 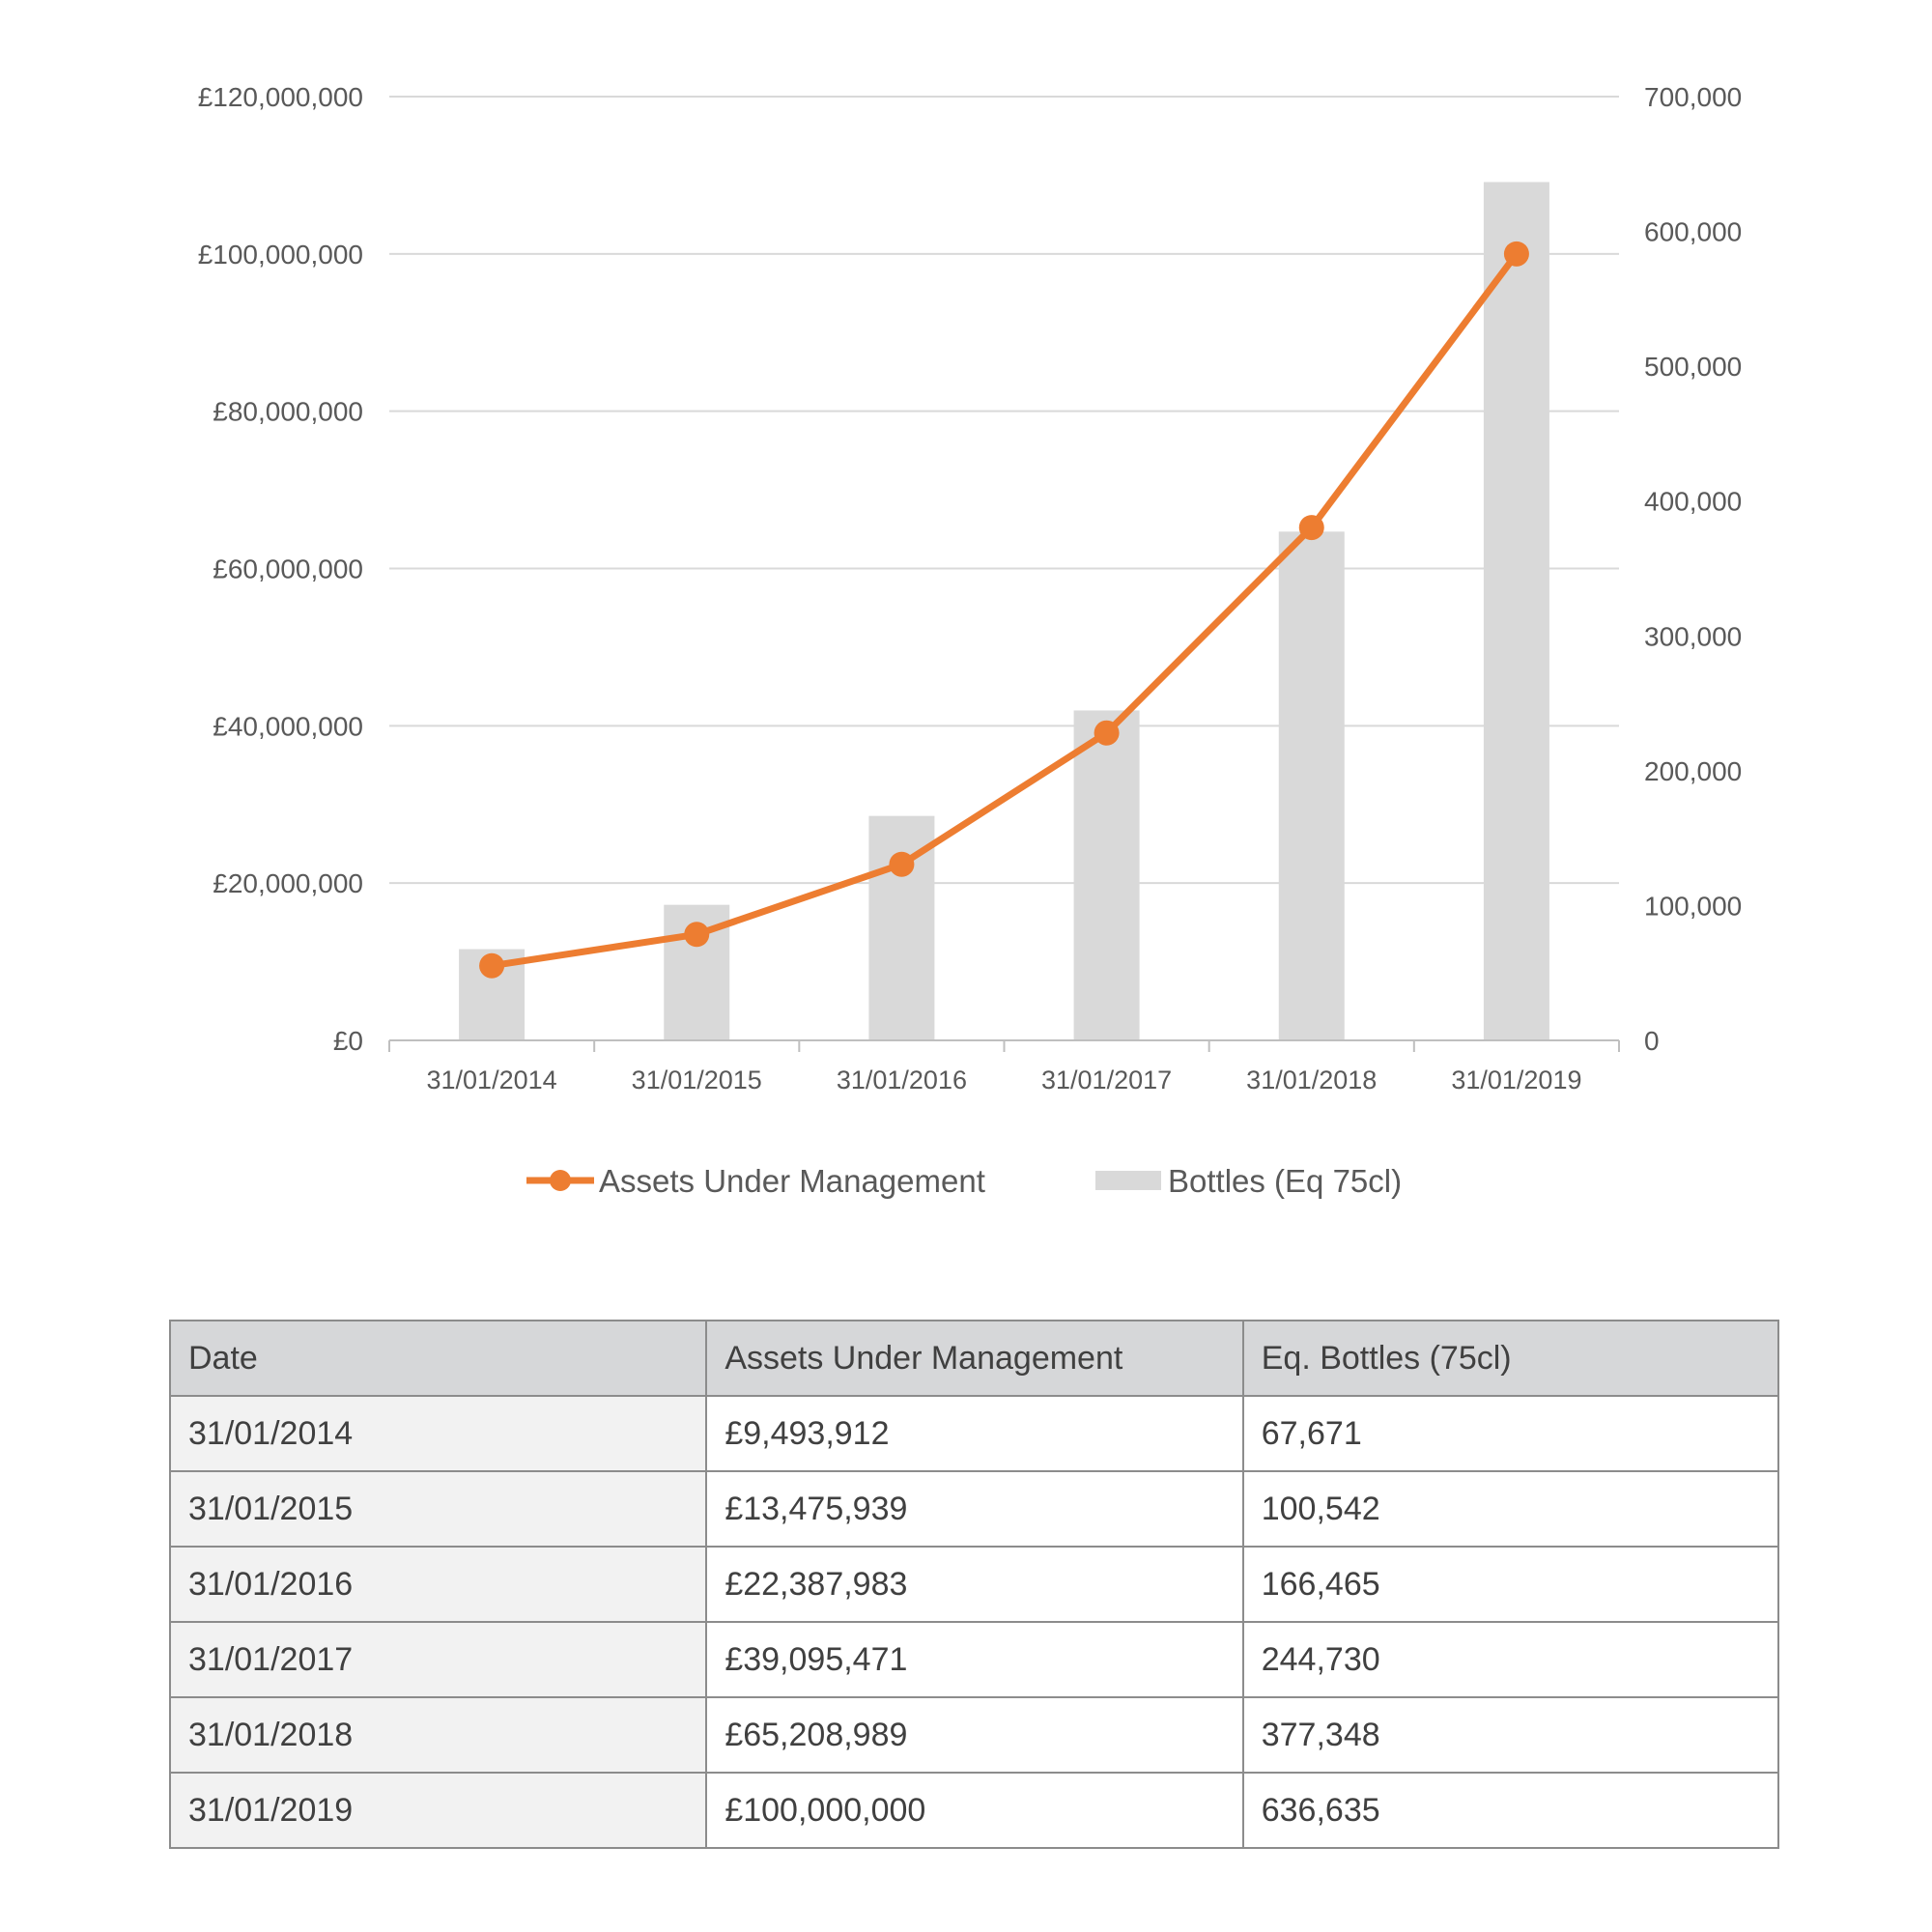 I want to click on legend-bar-swatch, so click(x=1128, y=1180).